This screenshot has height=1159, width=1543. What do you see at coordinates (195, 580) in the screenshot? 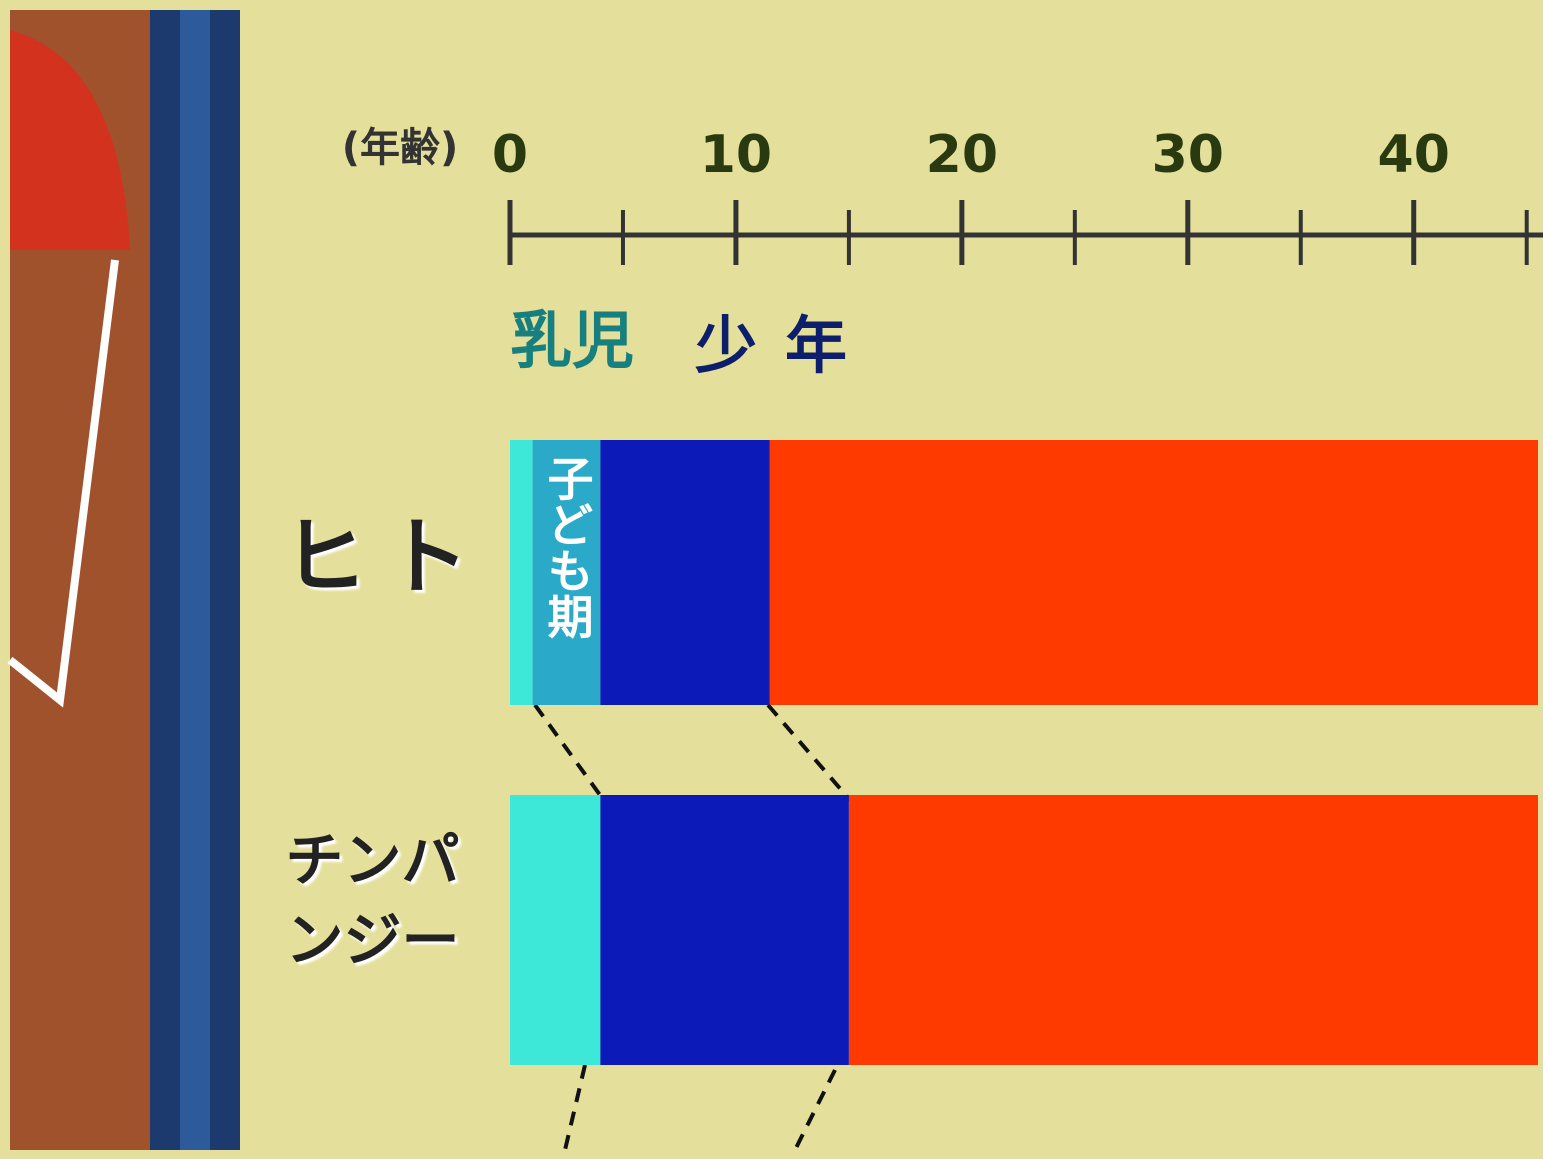
I see `frame-inner` at bounding box center [195, 580].